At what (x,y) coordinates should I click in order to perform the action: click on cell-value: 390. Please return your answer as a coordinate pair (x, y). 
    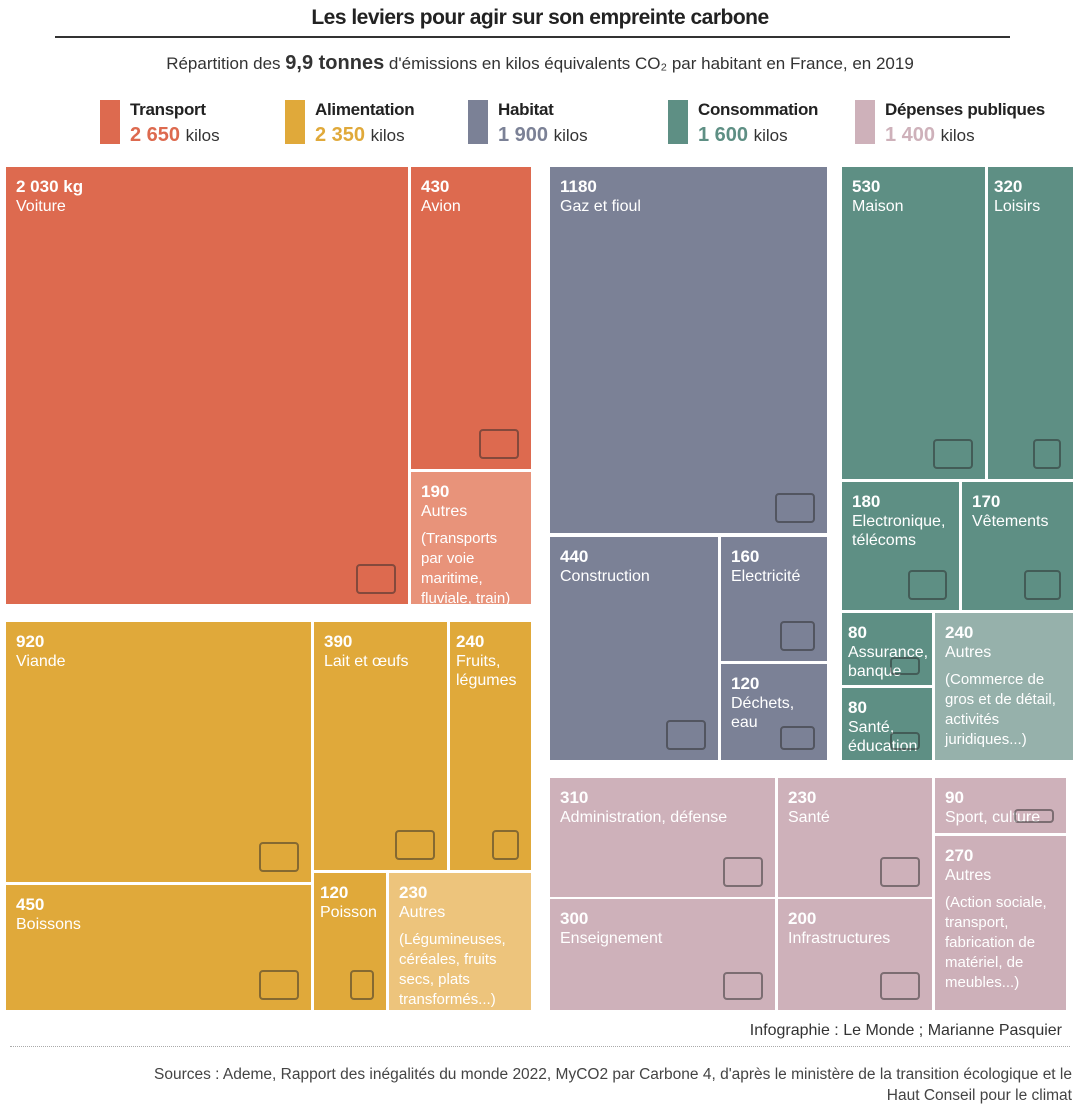
    Looking at the image, I should click on (338, 641).